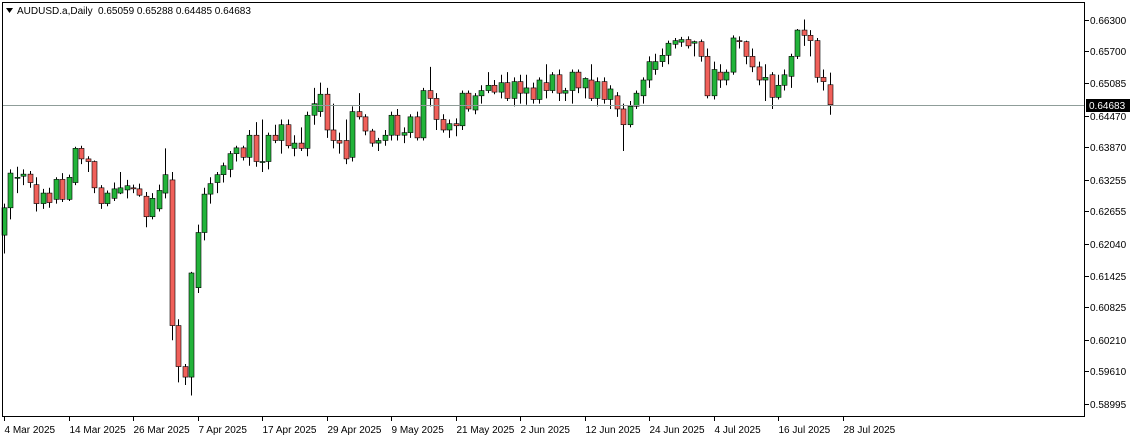 This screenshot has height=440, width=1132. What do you see at coordinates (9, 10) in the screenshot?
I see `triangle-down-icon` at bounding box center [9, 10].